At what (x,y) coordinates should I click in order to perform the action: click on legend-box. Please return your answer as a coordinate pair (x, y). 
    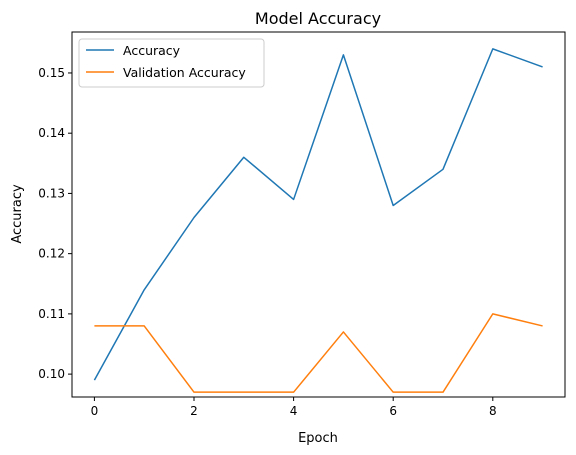
    Looking at the image, I should click on (171, 63).